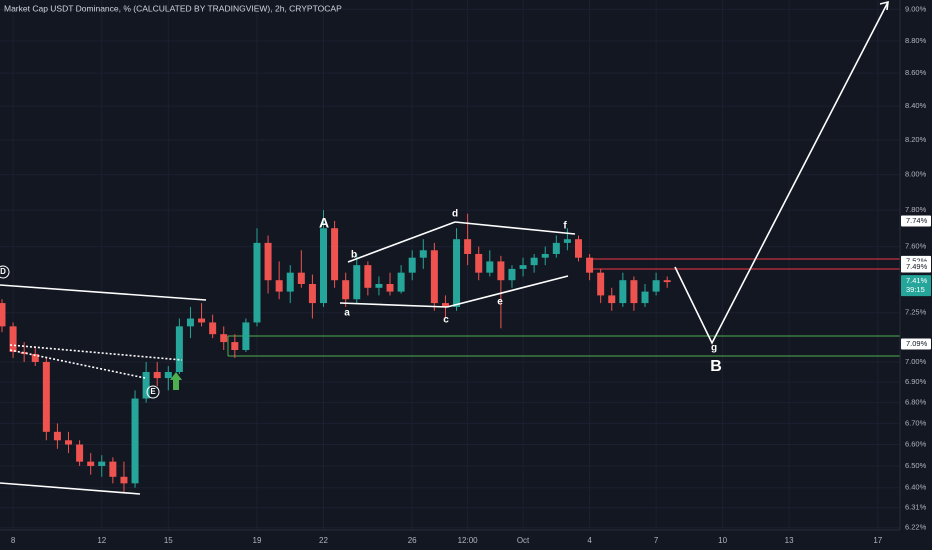 This screenshot has height=550, width=932. What do you see at coordinates (877, 540) in the screenshot?
I see `x-tick-label: 17` at bounding box center [877, 540].